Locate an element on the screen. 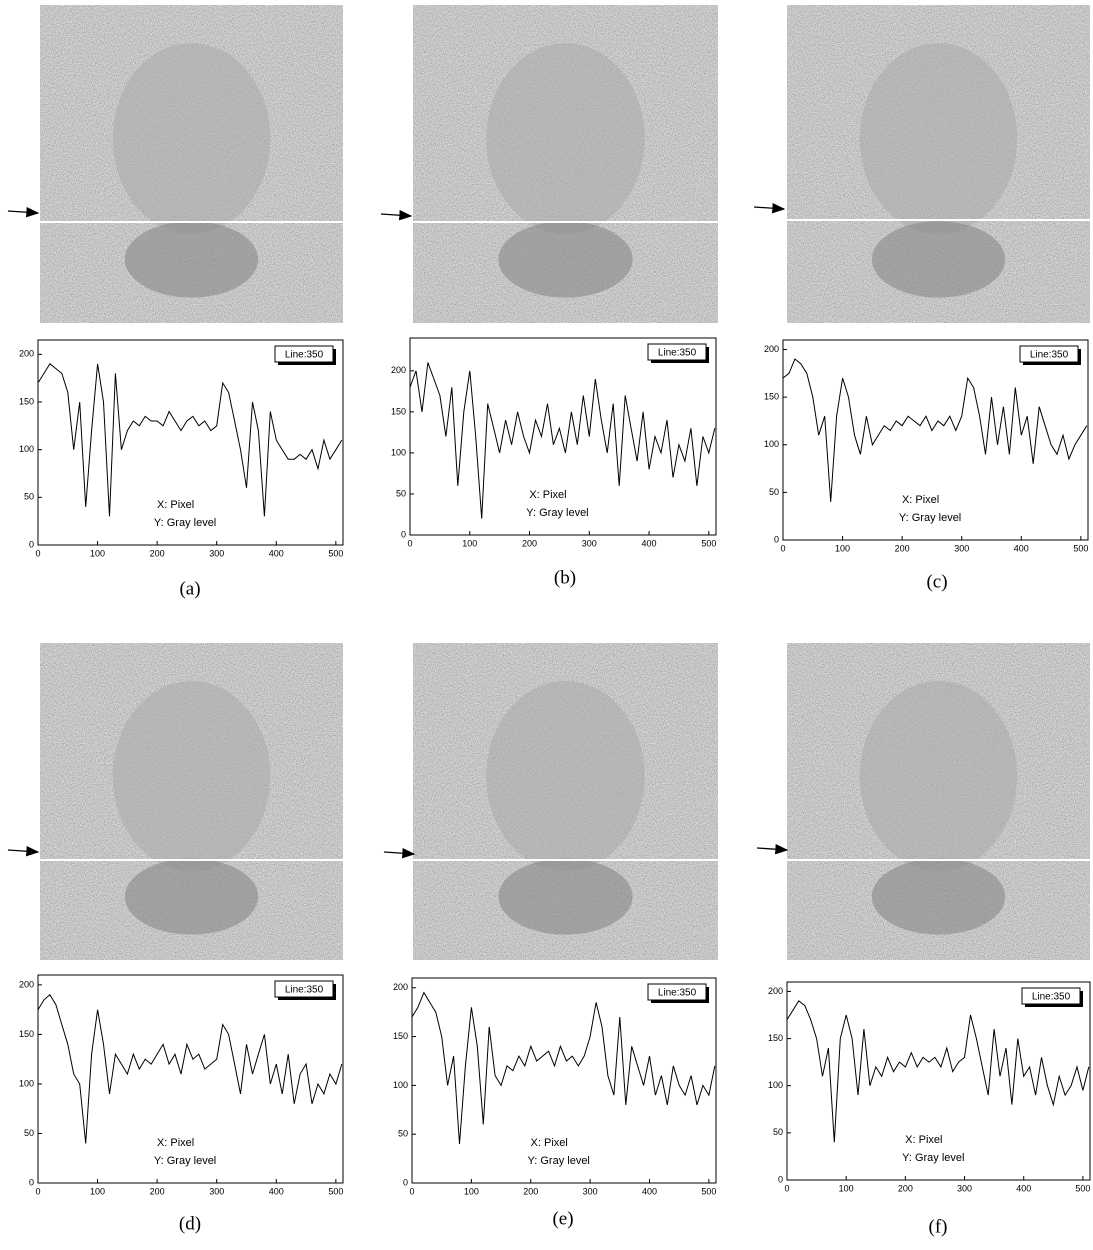  panel-caption: (b) is located at coordinates (565, 577).